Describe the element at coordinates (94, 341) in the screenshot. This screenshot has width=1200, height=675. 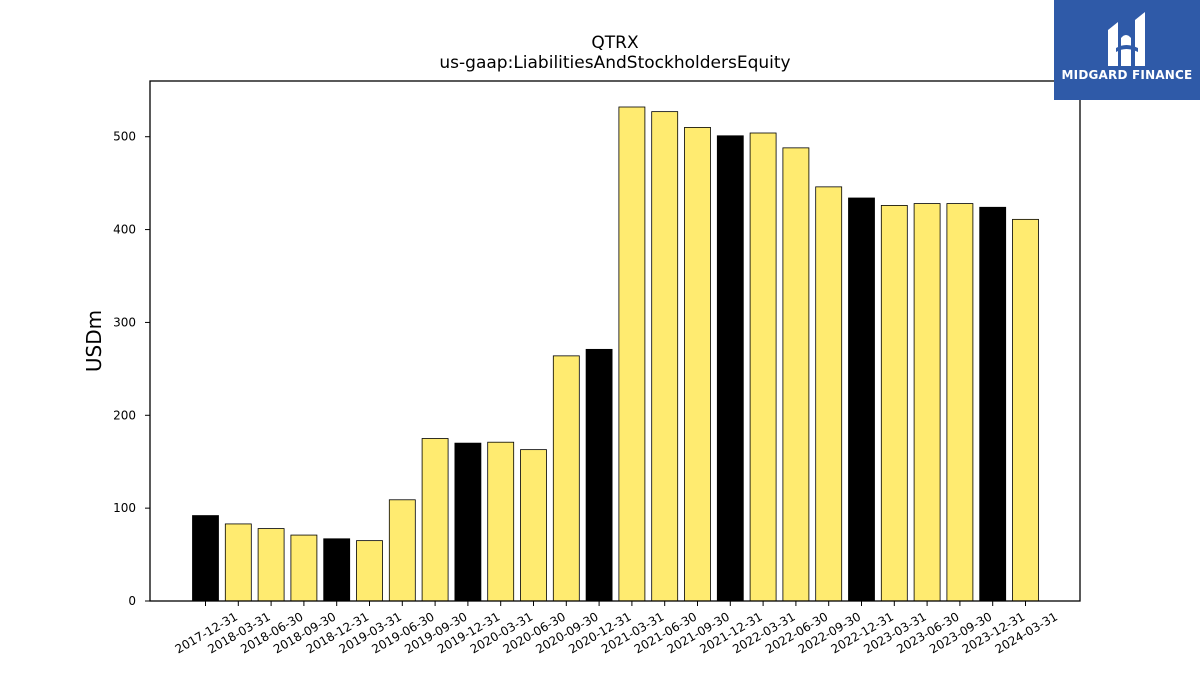
I see `y-axis-label: USDm` at that location.